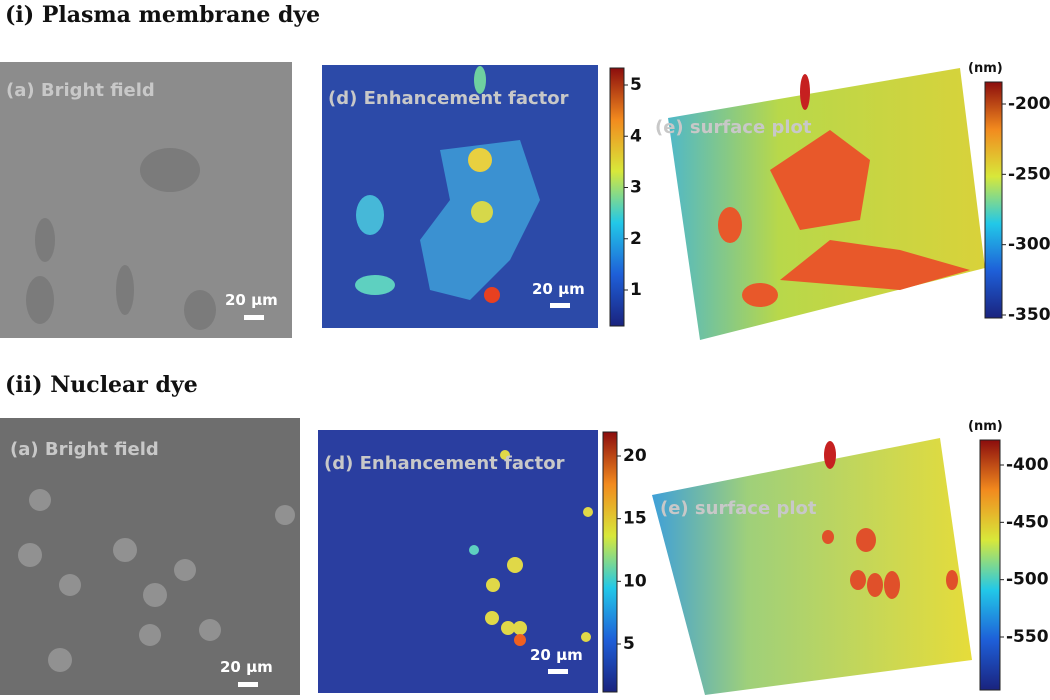  Describe the element at coordinates (1029, 245) in the screenshot. I see `colorbar-tick-label: -300` at that location.